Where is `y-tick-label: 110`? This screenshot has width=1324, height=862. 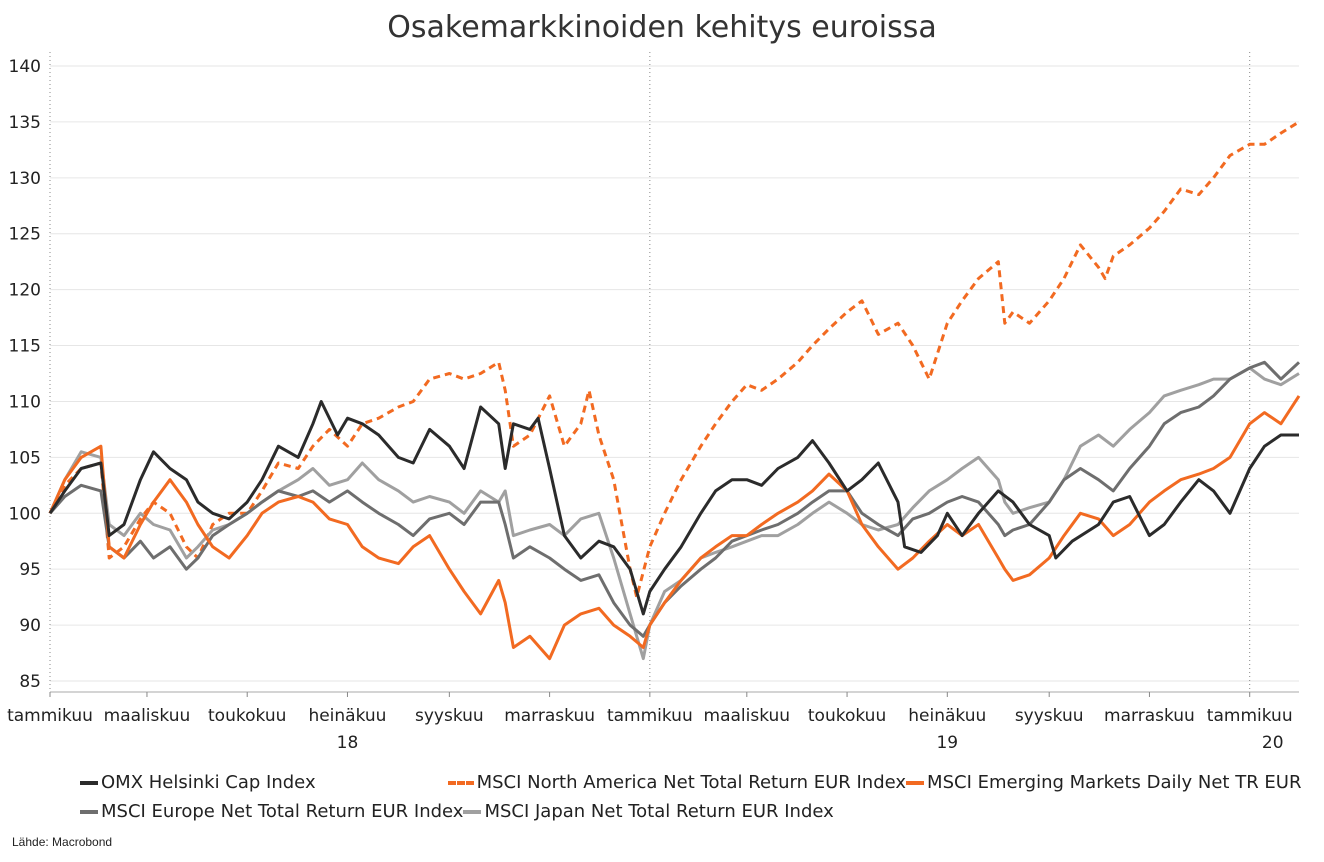
y-tick-label: 110 is located at coordinates (25, 402).